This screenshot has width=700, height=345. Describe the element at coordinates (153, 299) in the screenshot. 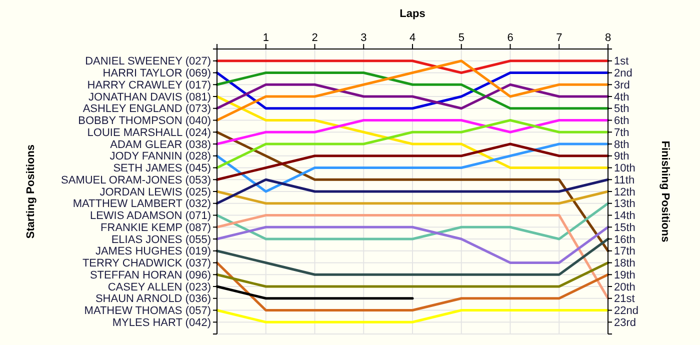

I see `text: SHAUN ARNOLD (036)` at that location.